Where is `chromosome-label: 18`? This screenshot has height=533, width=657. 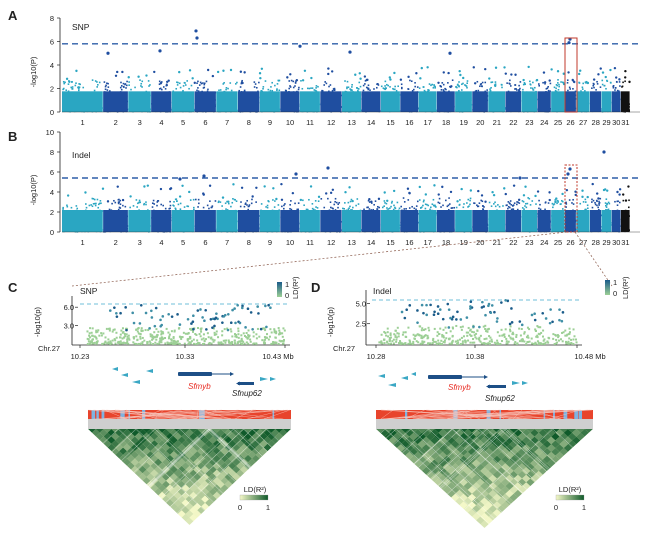 chromosome-label: 18 is located at coordinates (446, 122).